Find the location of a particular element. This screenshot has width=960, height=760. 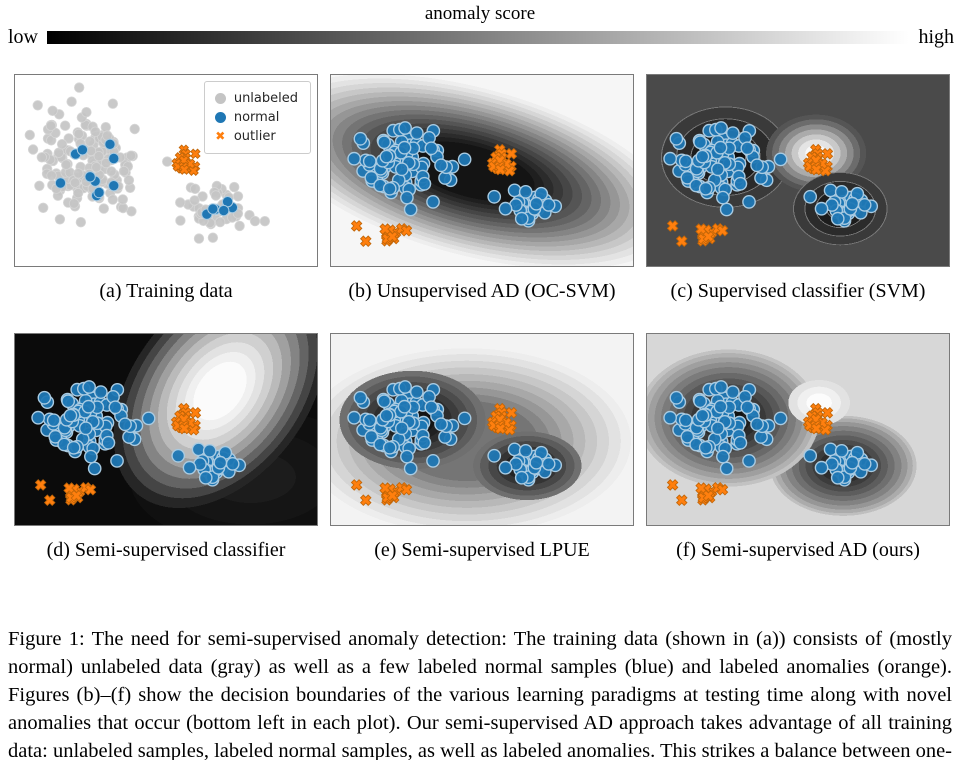

legend-item-normal: normal is located at coordinates (256, 117).